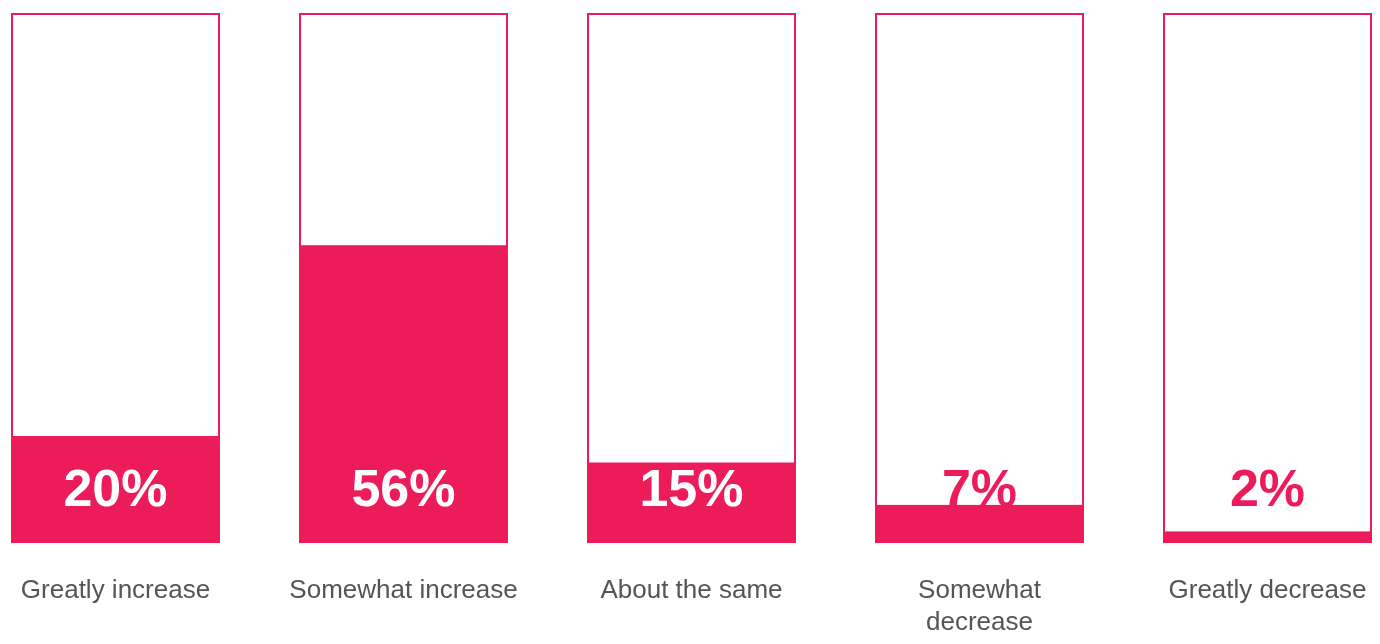 The height and width of the screenshot is (644, 1380). I want to click on x-tick-label: Greatly increase, so click(115, 589).